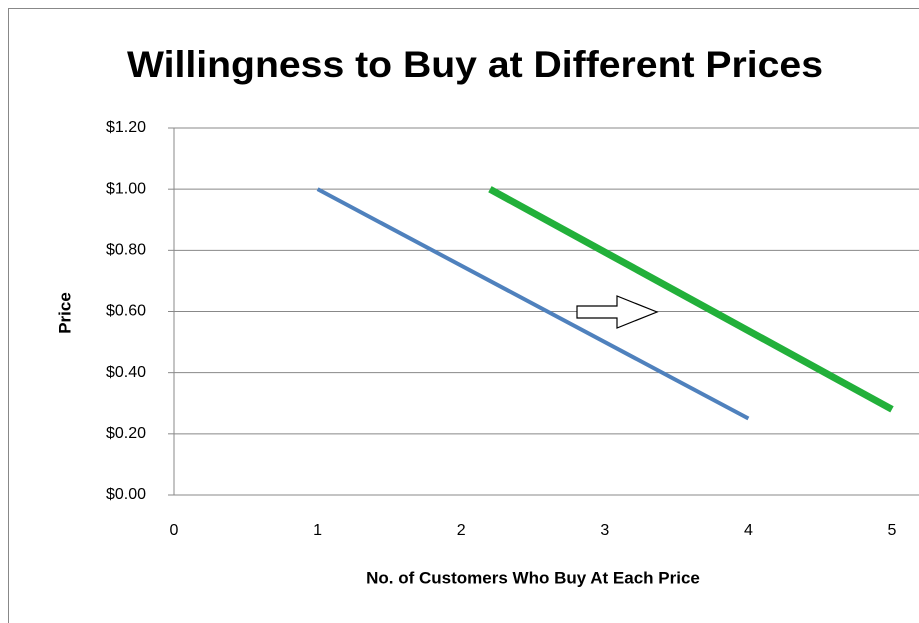  Describe the element at coordinates (126, 433) in the screenshot. I see `y-tick-label: $0.20` at that location.